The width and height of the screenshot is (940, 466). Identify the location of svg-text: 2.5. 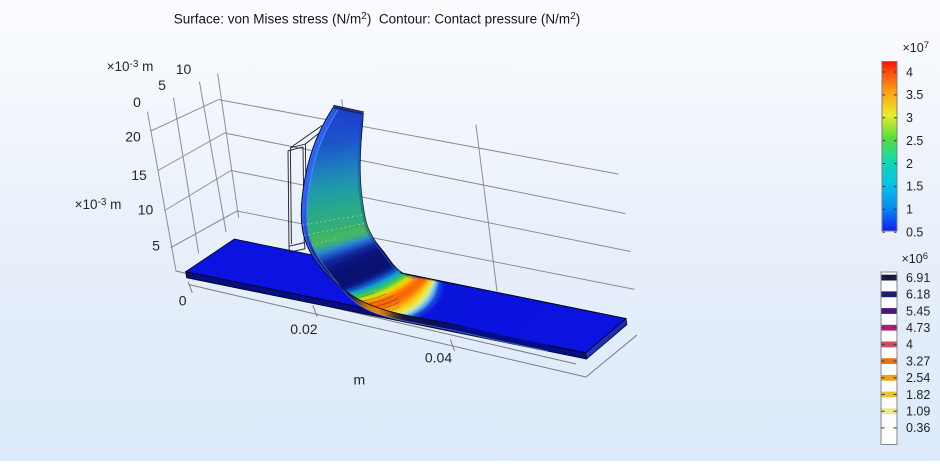
(914, 141).